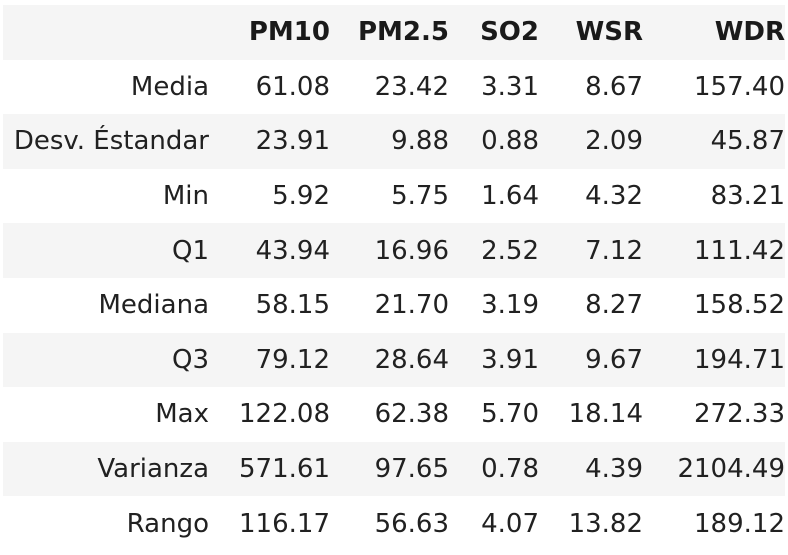 The width and height of the screenshot is (788, 555). I want to click on table-cell: 3.91, so click(494, 360).